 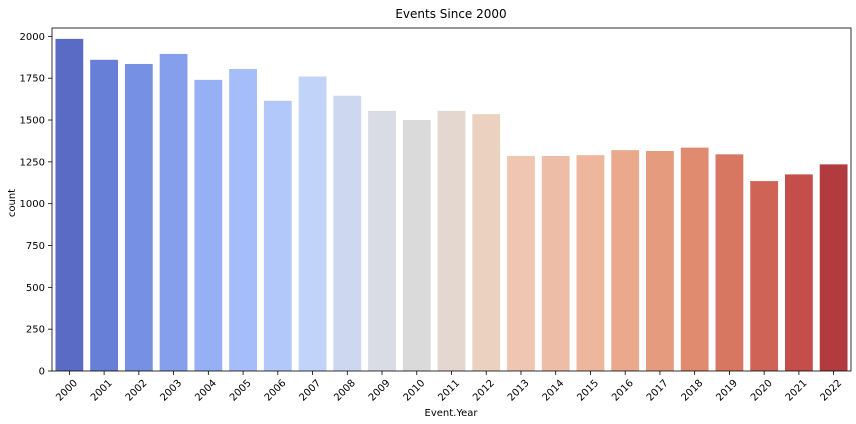 What do you see at coordinates (658, 391) in the screenshot?
I see `x-tick-label: 2017` at bounding box center [658, 391].